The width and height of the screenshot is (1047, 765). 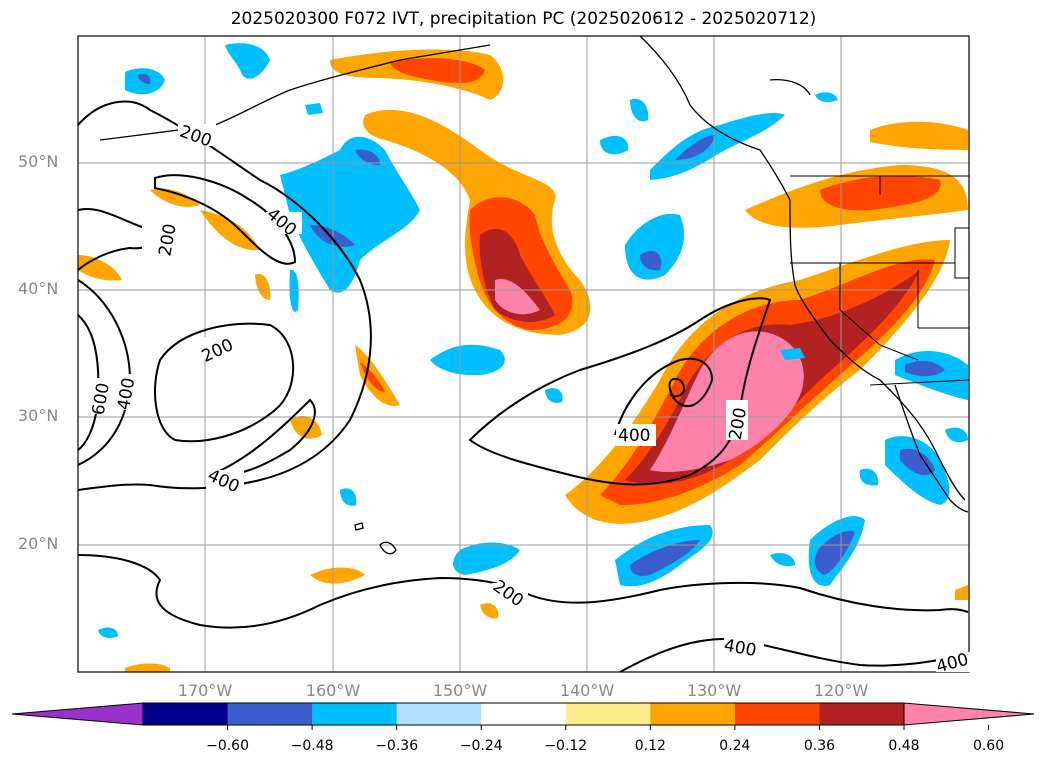 I want to click on contour-label: 400, so click(x=634, y=436).